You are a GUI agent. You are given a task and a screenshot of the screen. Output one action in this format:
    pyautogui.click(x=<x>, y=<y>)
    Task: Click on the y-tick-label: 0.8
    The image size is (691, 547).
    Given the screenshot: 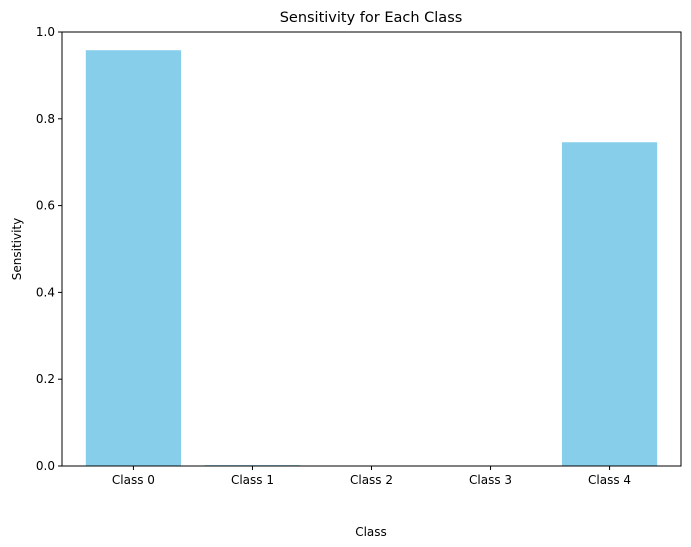 What is the action you would take?
    pyautogui.click(x=45, y=119)
    